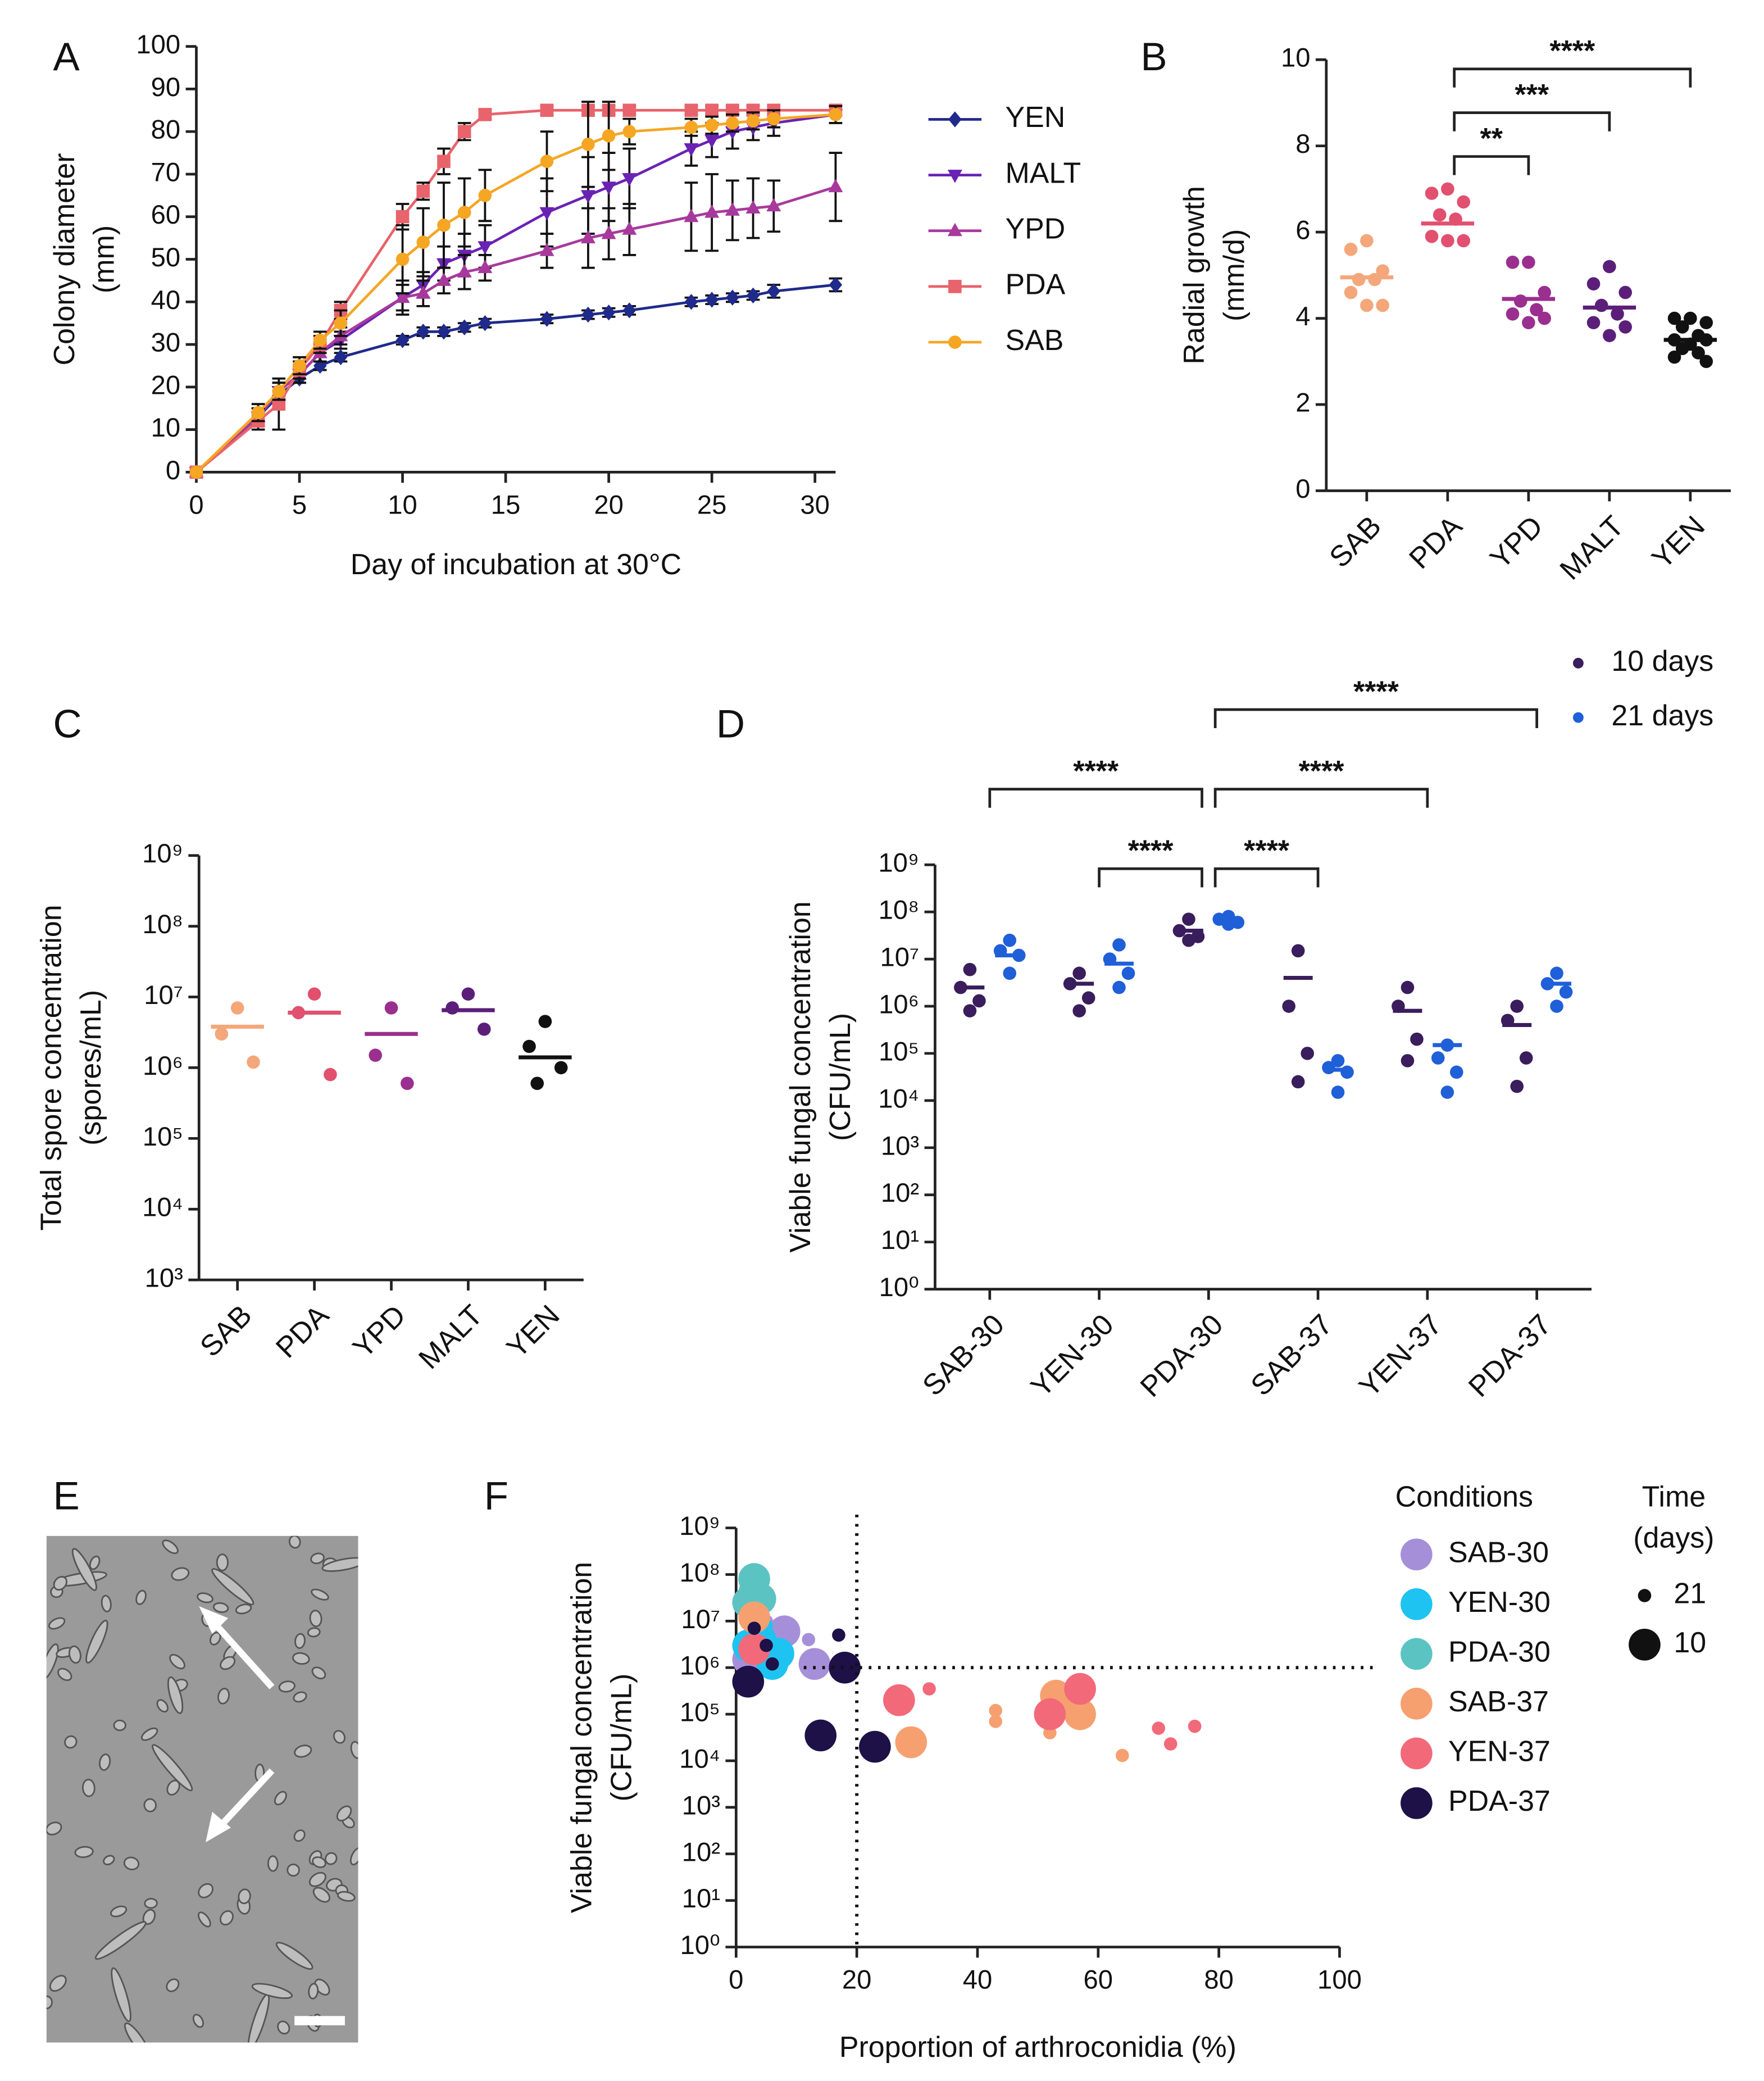 Image resolution: width=1764 pixels, height=2081 pixels. What do you see at coordinates (1673, 1539) in the screenshot?
I see `size-legend-title: (days)` at bounding box center [1673, 1539].